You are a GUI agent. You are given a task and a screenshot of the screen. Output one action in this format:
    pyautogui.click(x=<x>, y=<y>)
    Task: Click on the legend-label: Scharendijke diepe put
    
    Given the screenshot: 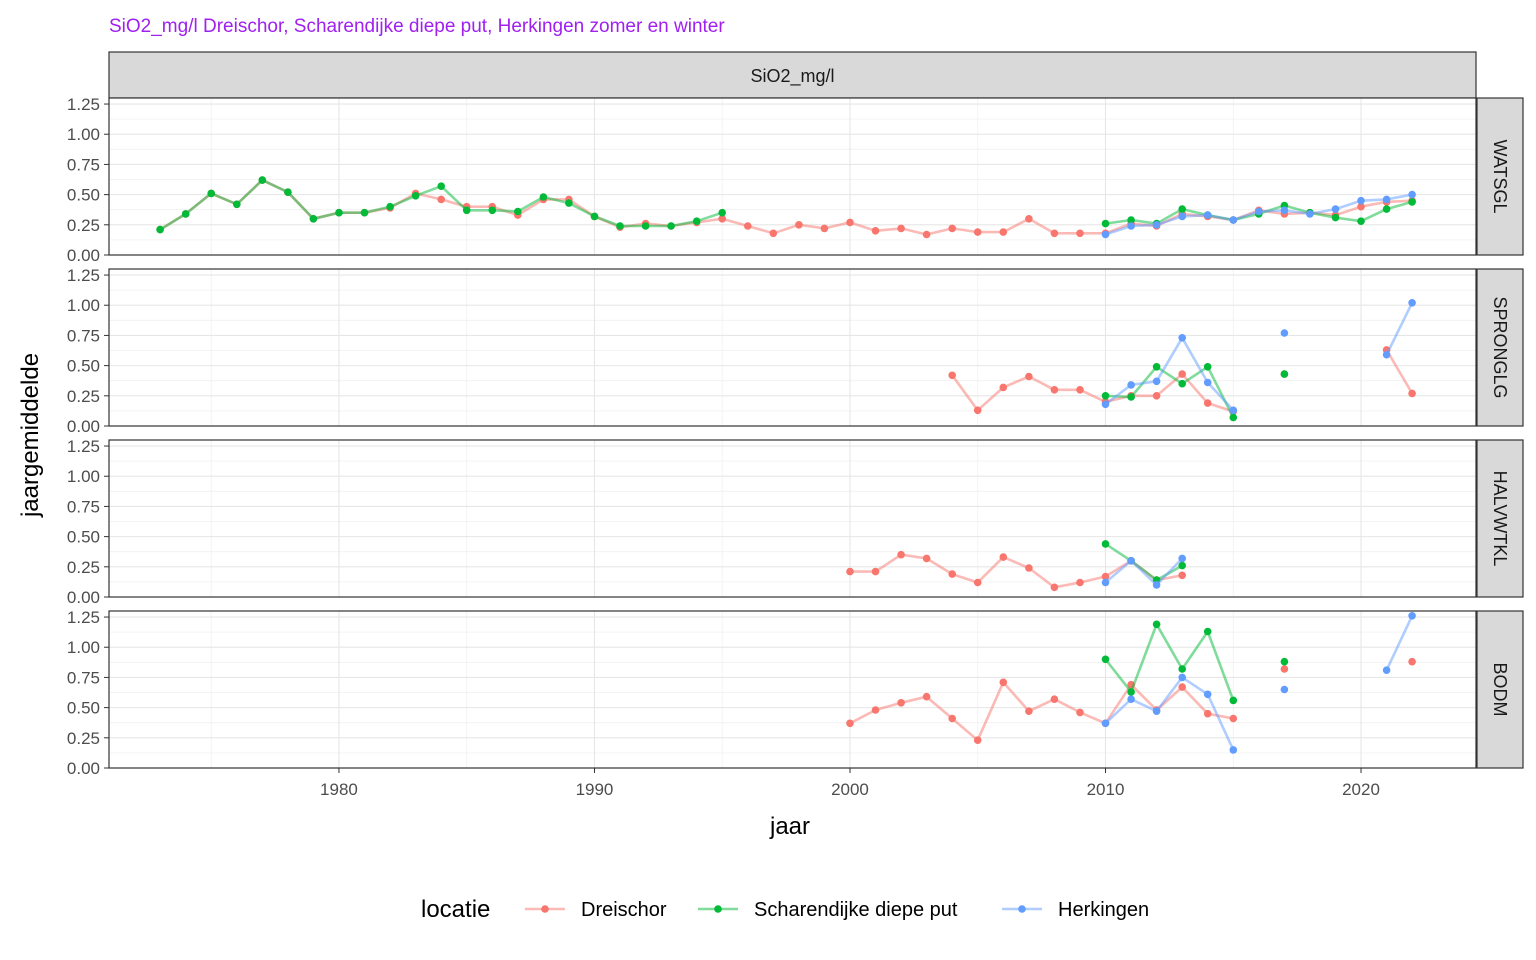 What is the action you would take?
    pyautogui.click(x=856, y=910)
    